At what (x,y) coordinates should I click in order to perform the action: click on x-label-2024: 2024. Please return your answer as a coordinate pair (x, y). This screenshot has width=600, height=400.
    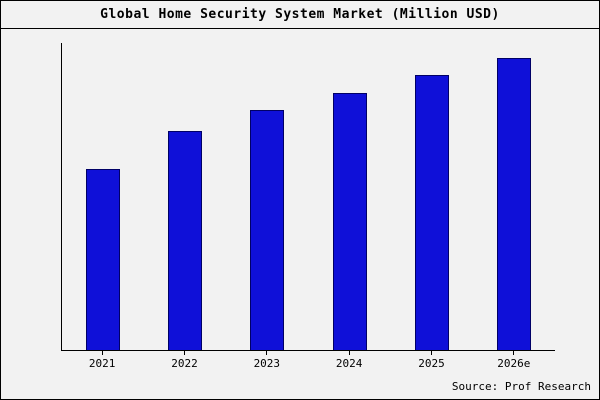
    Looking at the image, I should click on (349, 363).